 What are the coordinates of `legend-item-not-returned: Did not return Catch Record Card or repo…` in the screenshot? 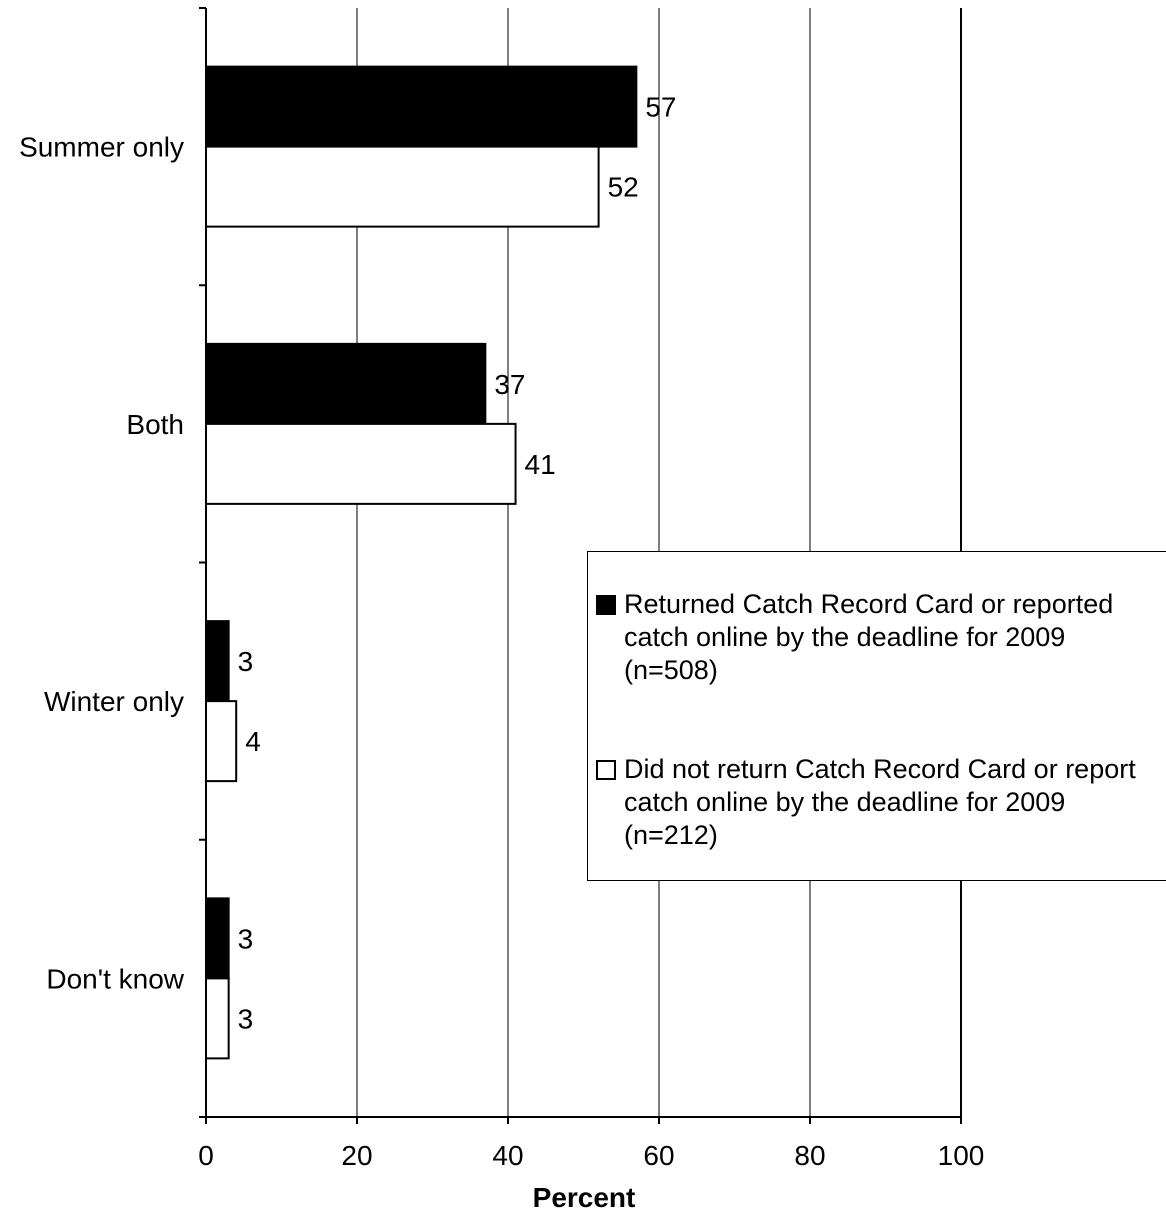 It's located at (881, 802).